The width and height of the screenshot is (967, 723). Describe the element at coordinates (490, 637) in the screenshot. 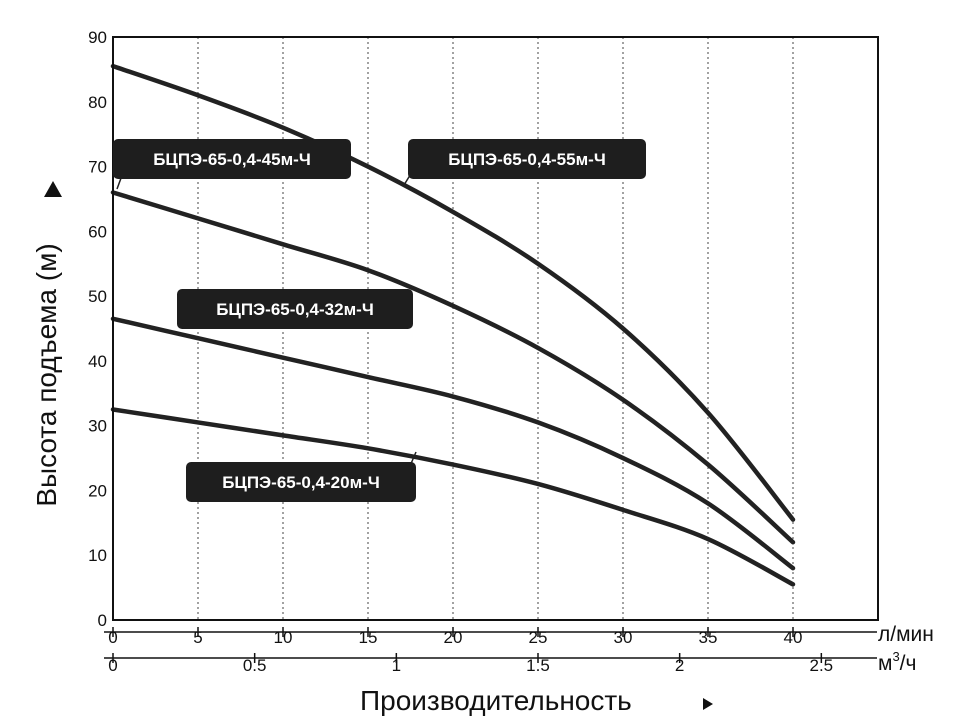

I see `x-axis-primary: 0 5 10 15 20 25 30 35 40` at that location.